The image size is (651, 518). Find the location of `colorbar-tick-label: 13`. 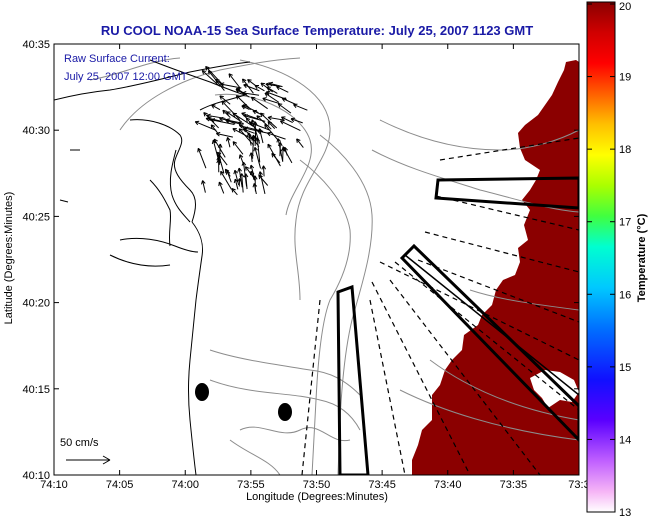

colorbar-tick-label: 13 is located at coordinates (625, 512).